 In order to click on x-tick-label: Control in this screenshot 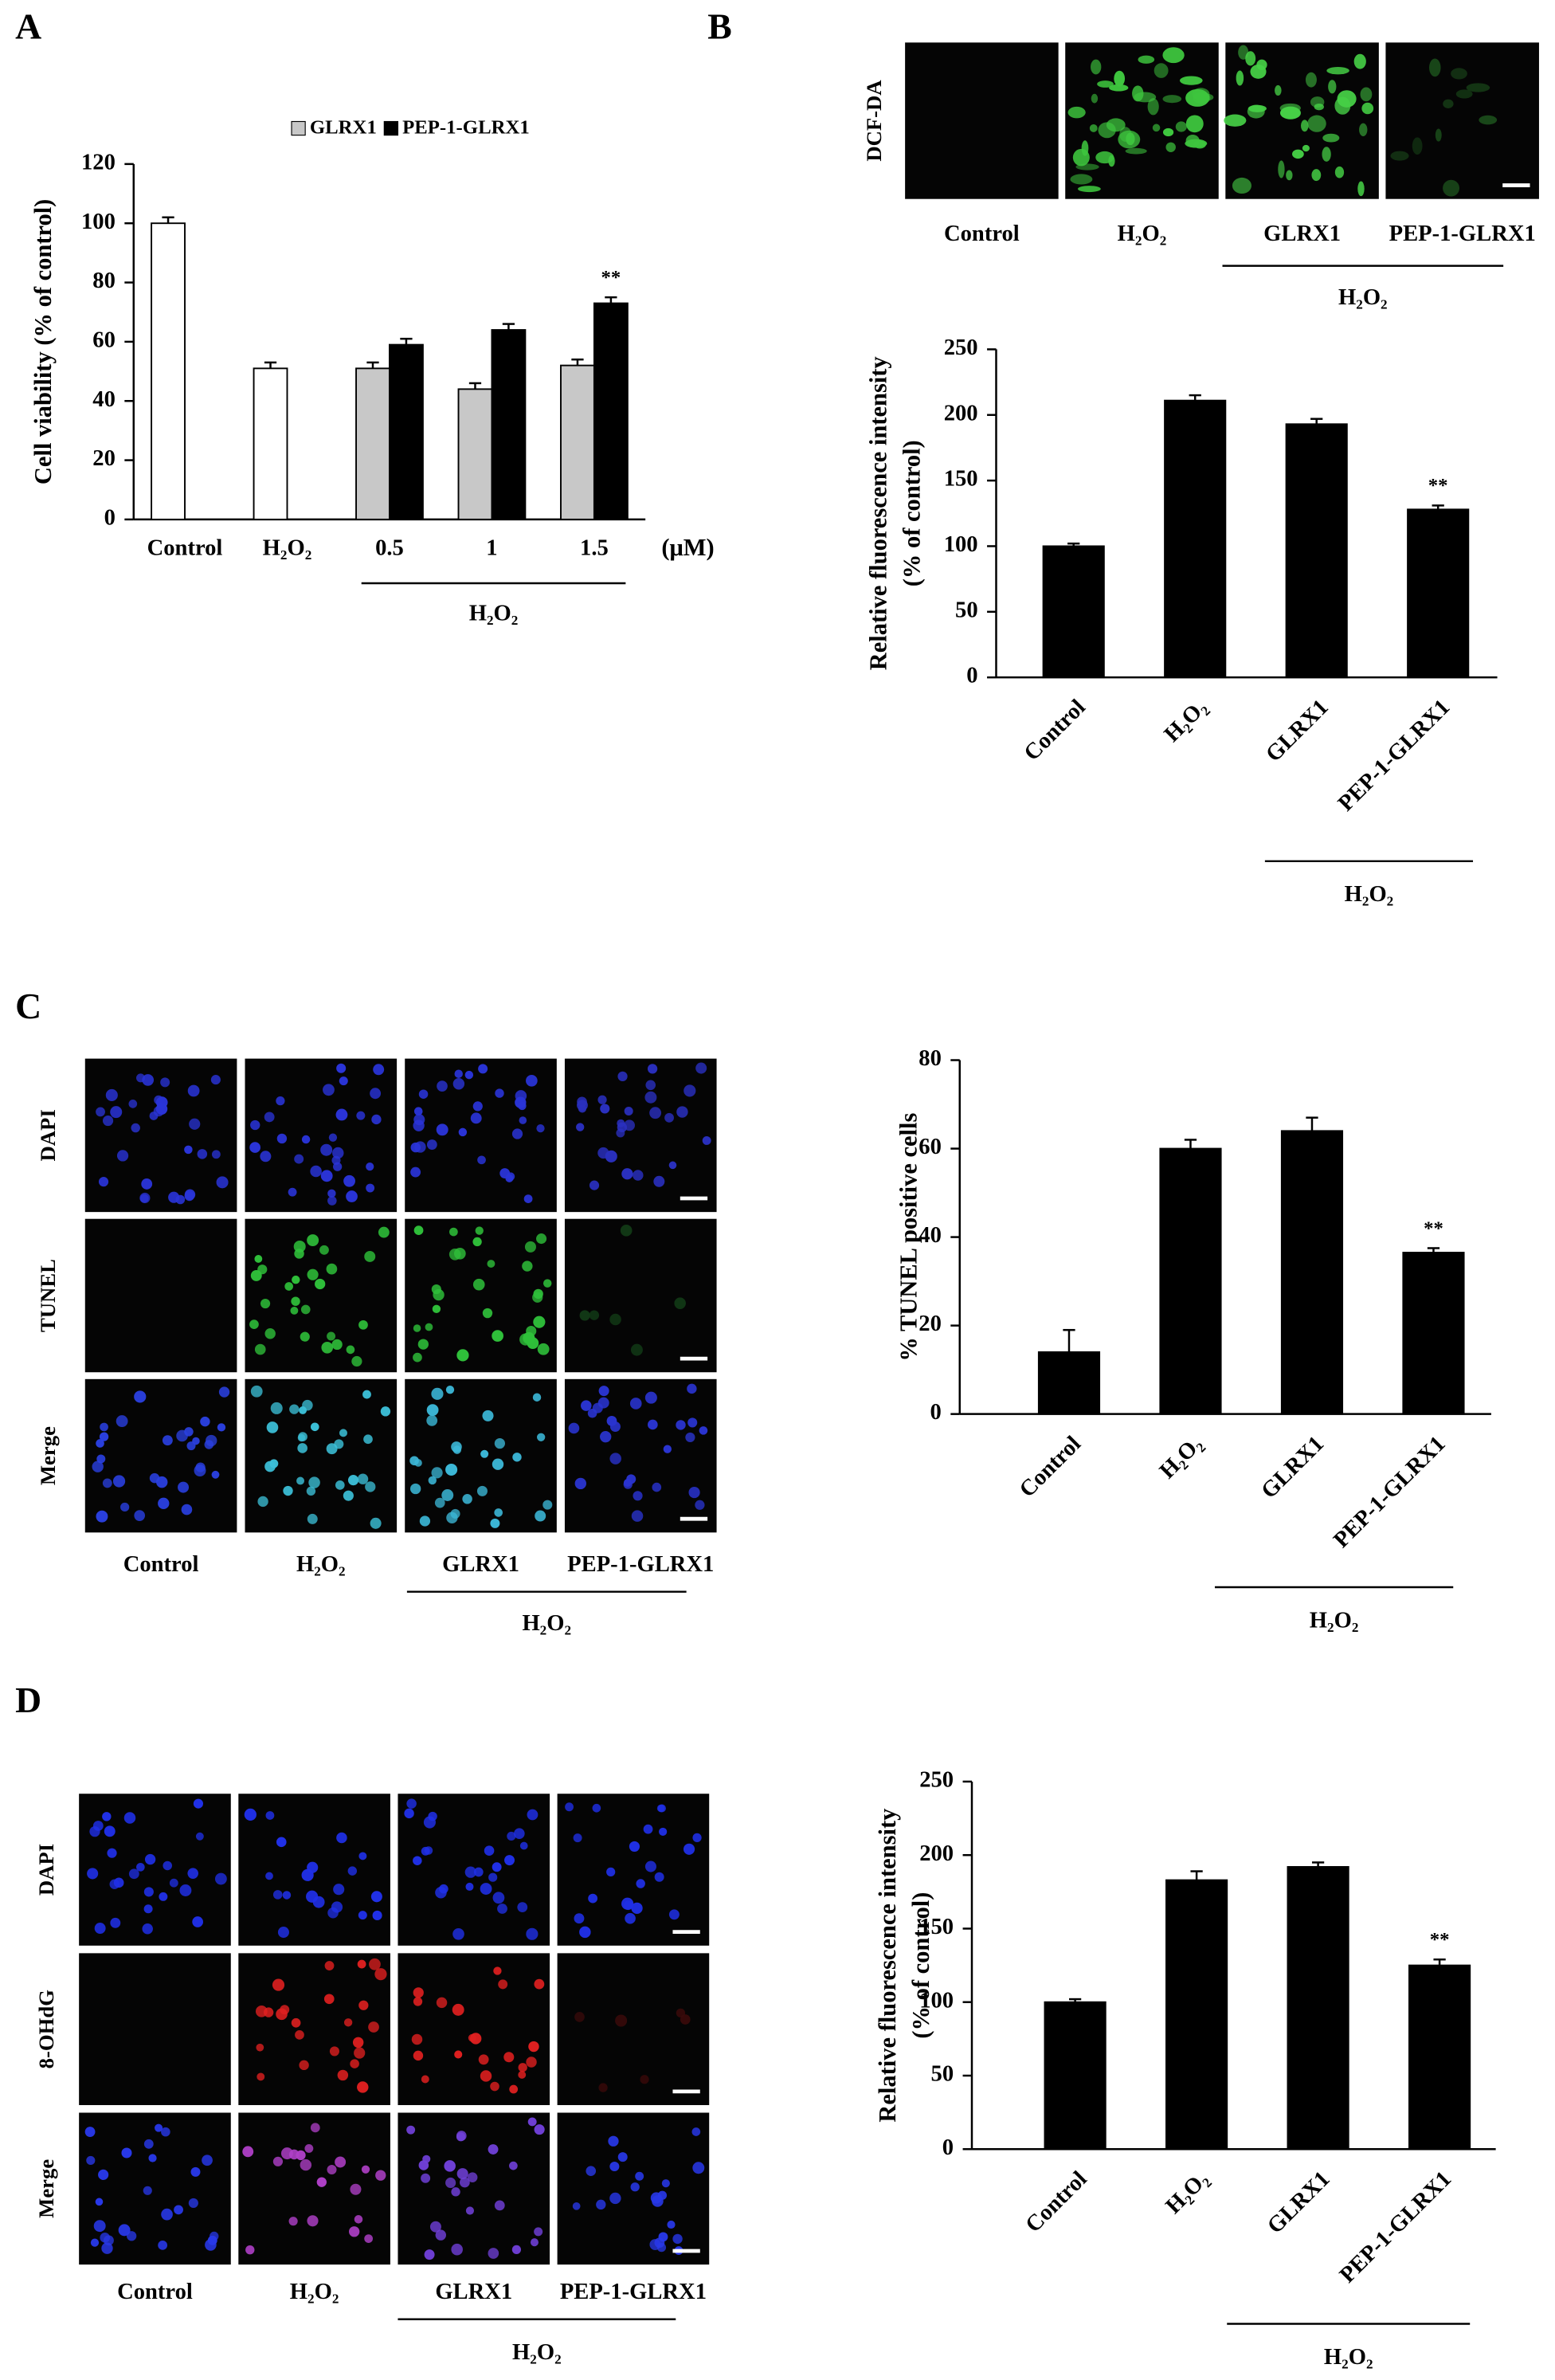, I will do `click(185, 548)`.